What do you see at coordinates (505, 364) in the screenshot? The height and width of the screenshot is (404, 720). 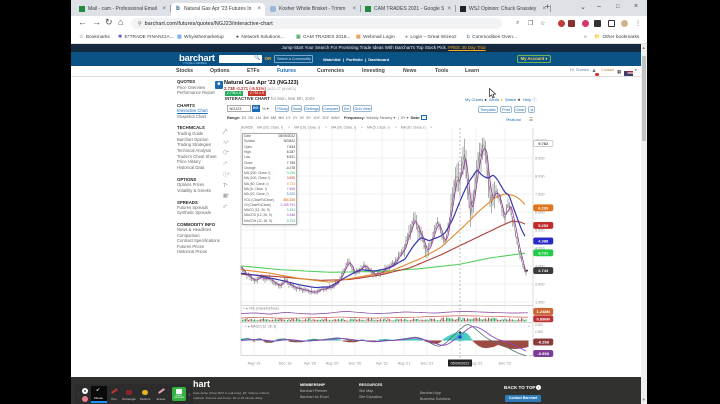 I see `svg-text: Dec '22` at bounding box center [505, 364].